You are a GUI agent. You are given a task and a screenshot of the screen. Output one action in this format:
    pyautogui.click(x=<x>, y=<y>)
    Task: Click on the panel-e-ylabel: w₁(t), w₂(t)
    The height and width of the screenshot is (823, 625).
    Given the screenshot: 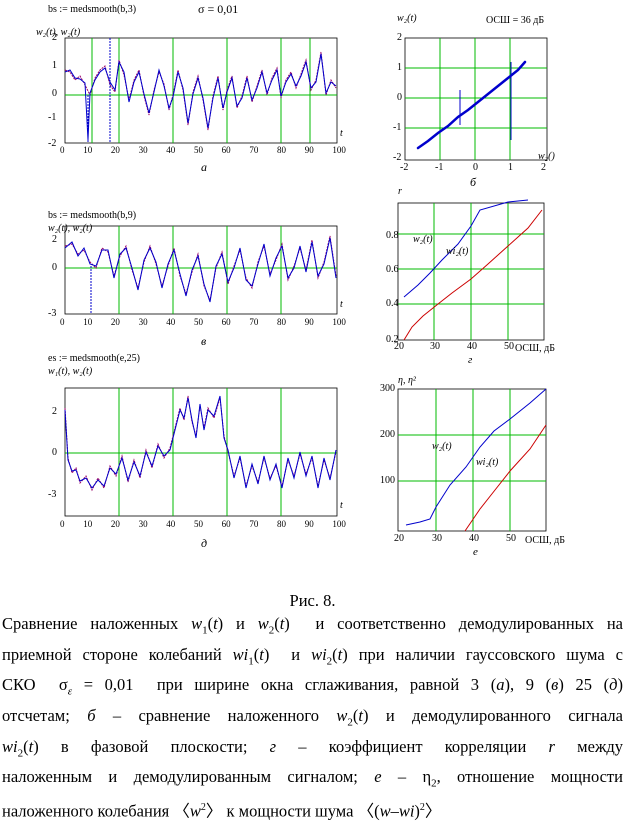 What is the action you would take?
    pyautogui.click(x=70, y=371)
    